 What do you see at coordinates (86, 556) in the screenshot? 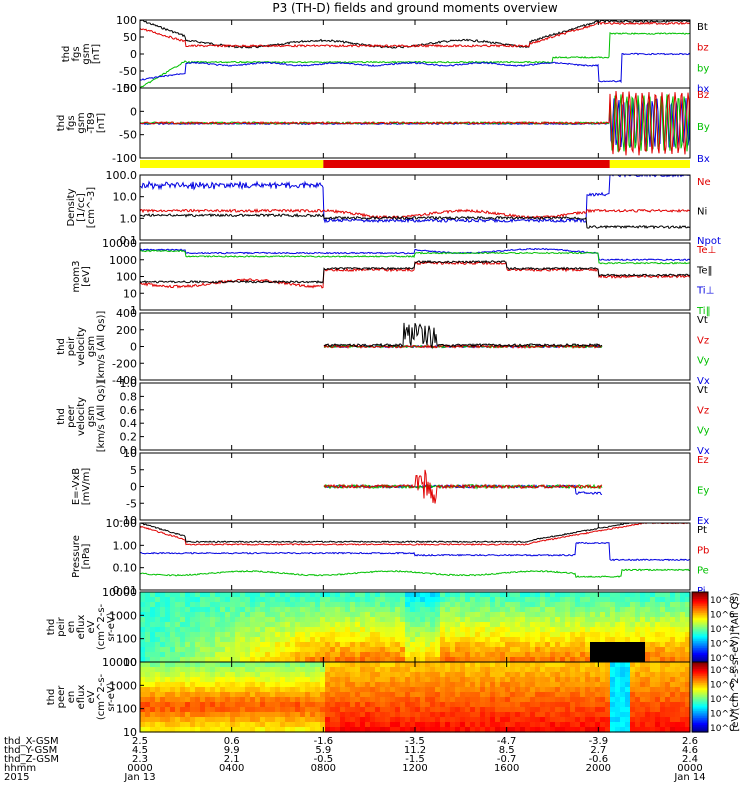
I see `panel-pressure-ylabel-line-1: [nPa]` at bounding box center [86, 556].